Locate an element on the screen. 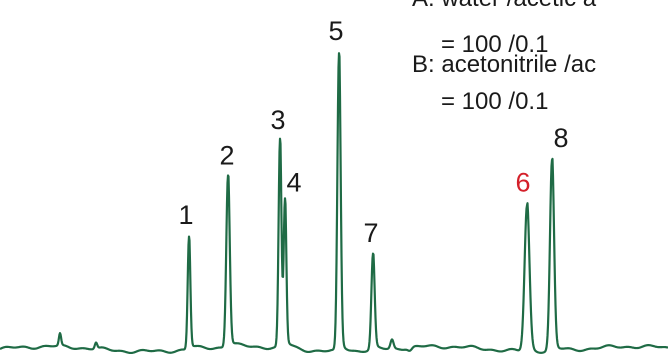 Image resolution: width=668 pixels, height=356 pixels. annotation-line-3: B: acetonitrile /ac is located at coordinates (504, 64).